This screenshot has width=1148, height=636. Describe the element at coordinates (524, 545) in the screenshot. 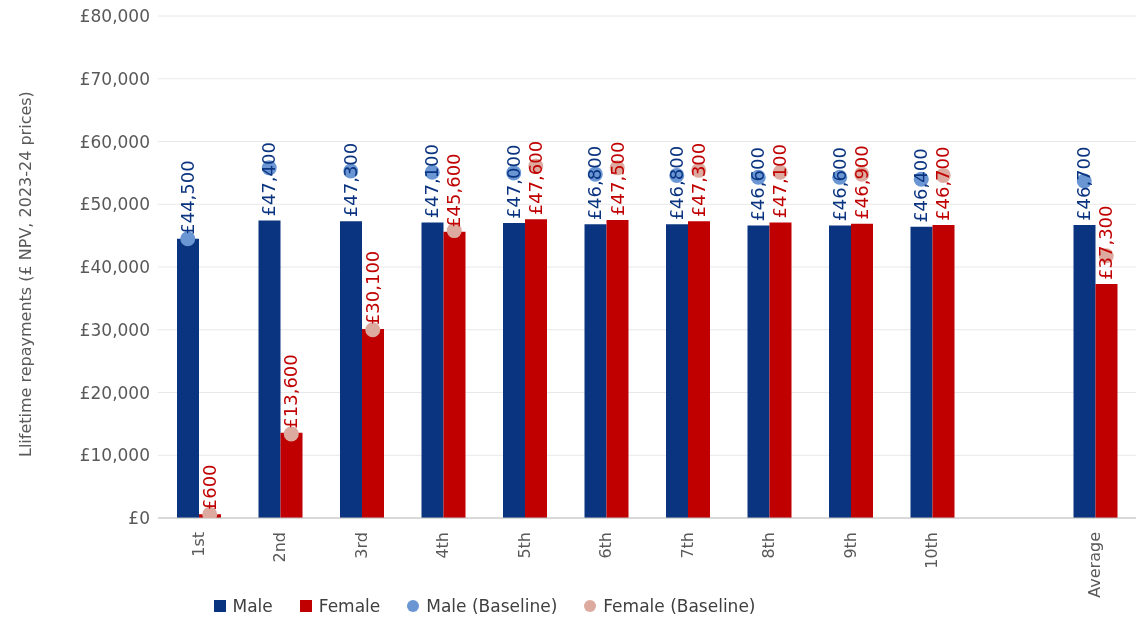

I see `x-tick-label: 5th` at that location.